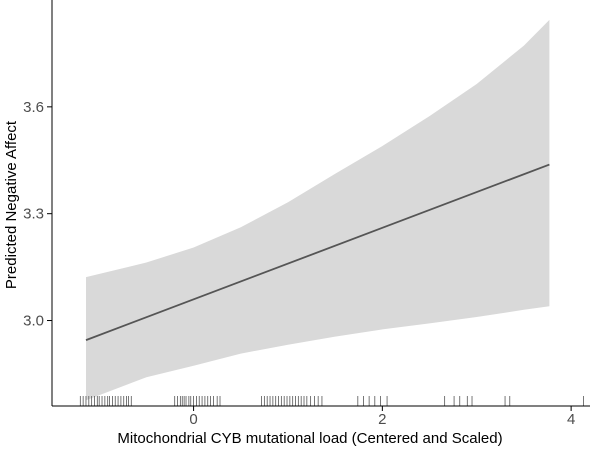 This screenshot has height=452, width=597. I want to click on x-tick-label: 2, so click(382, 419).